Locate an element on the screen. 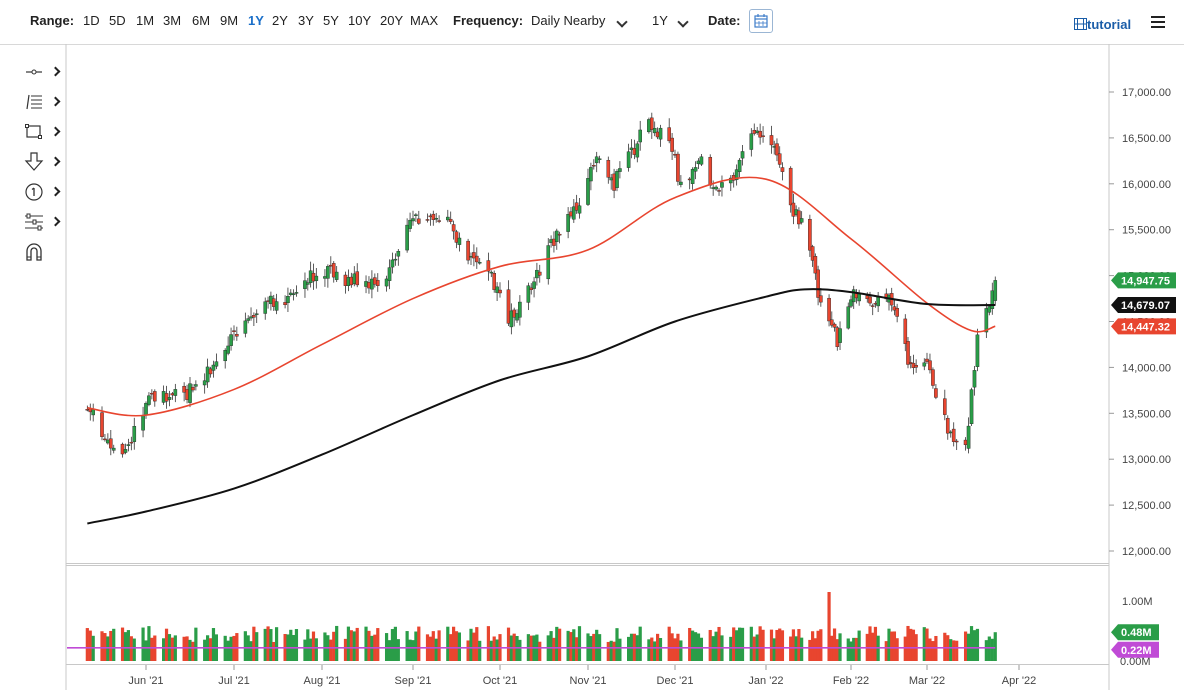 The image size is (1184, 698). range-1d-button: 1D is located at coordinates (91, 20).